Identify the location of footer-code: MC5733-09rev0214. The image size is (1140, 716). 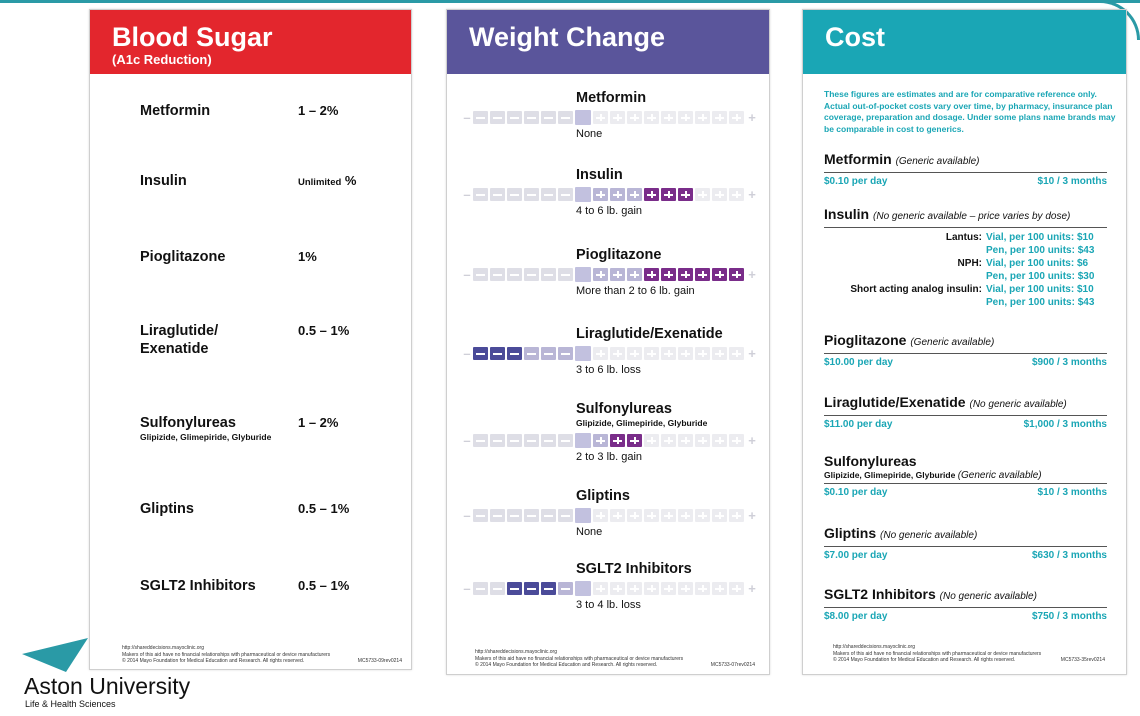
(379, 661).